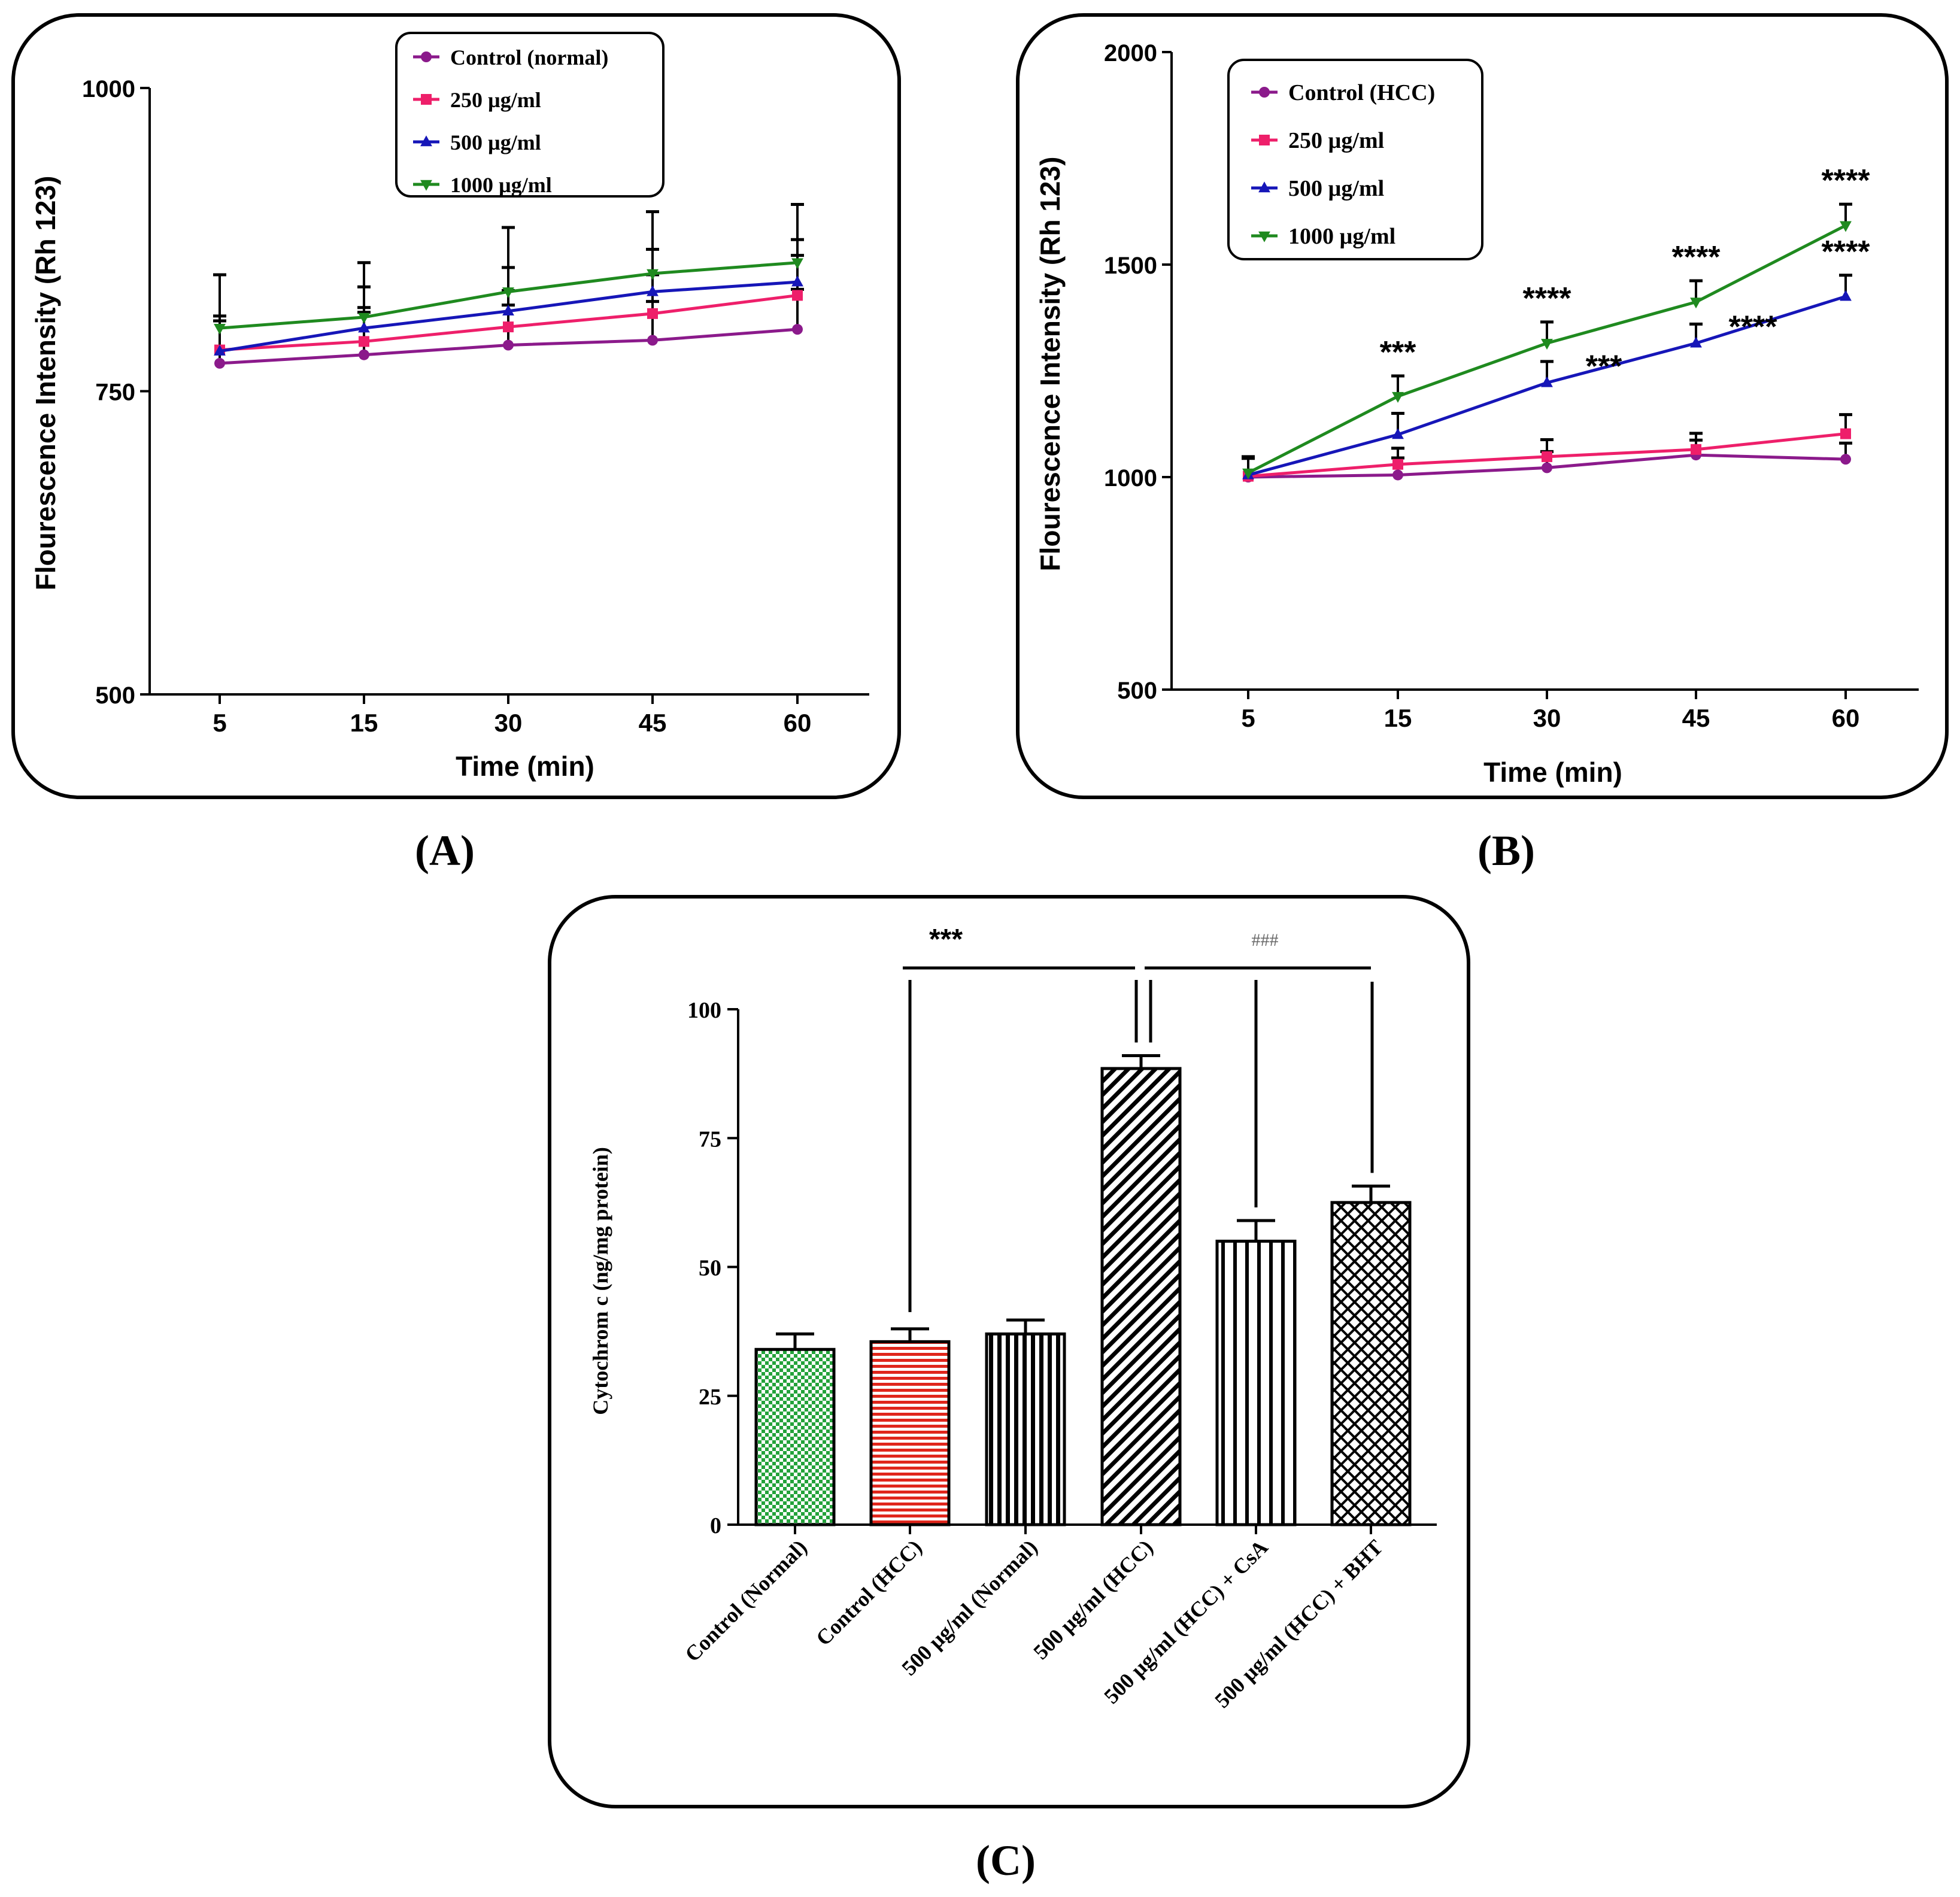 The width and height of the screenshot is (1960, 1897). Describe the element at coordinates (946, 939) in the screenshot. I see `panel-c-significance-mark: ***` at that location.